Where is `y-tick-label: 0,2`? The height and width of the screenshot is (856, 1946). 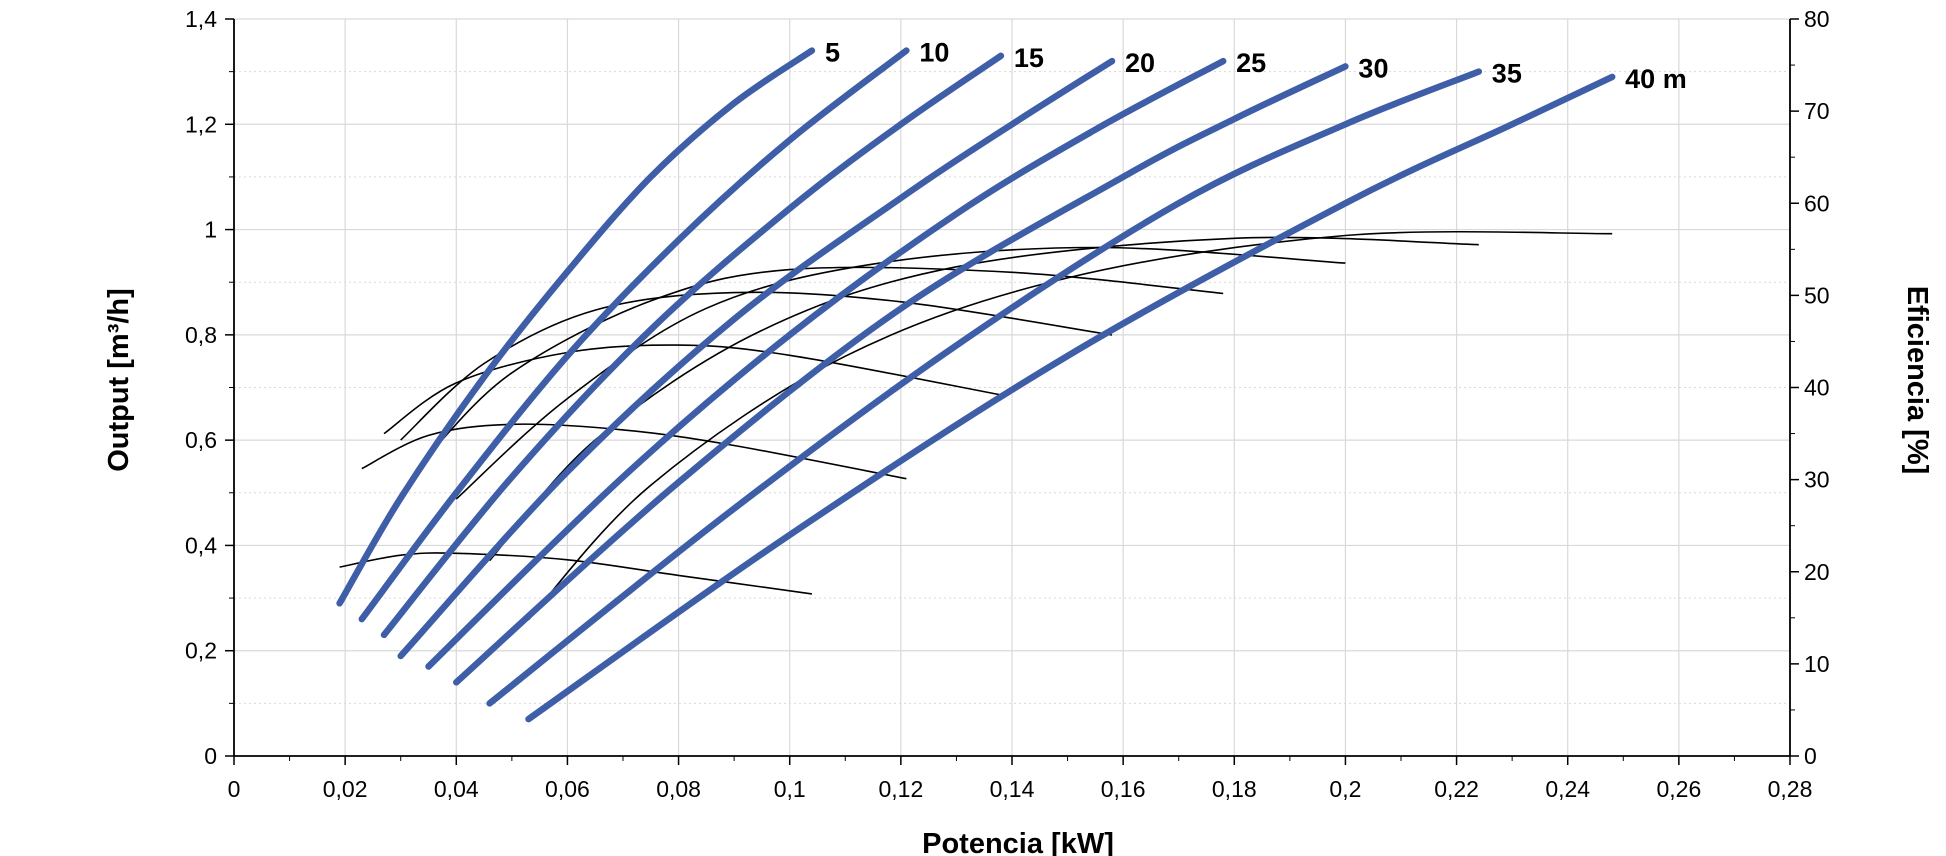
y-tick-label: 0,2 is located at coordinates (201, 651).